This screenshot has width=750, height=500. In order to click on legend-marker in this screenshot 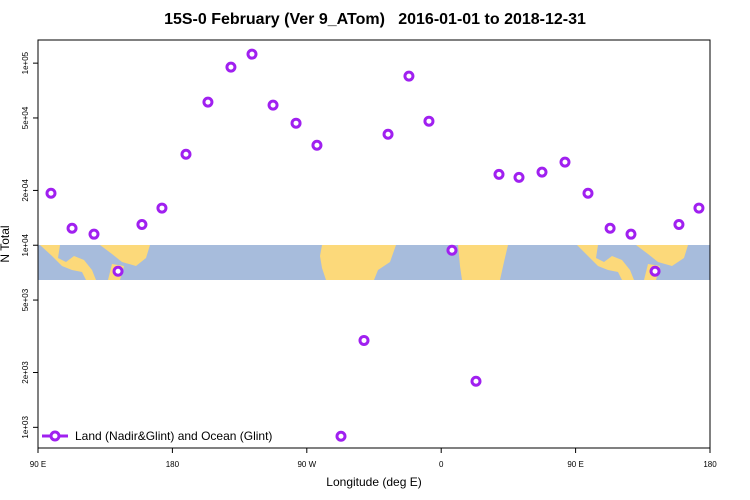, I will do `click(55, 436)`.